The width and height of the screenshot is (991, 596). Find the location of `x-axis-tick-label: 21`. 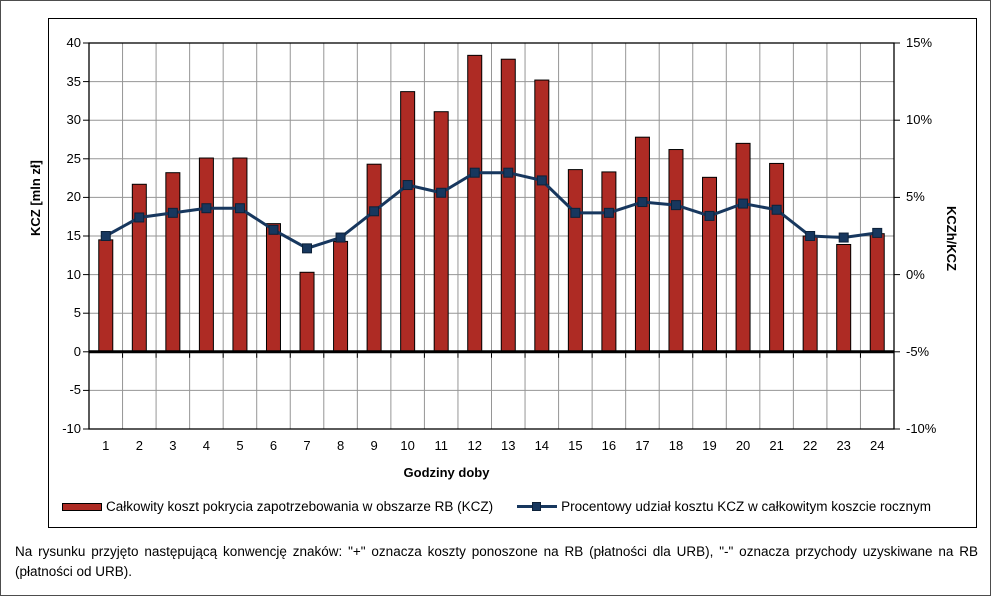

x-axis-tick-label: 21 is located at coordinates (776, 445).